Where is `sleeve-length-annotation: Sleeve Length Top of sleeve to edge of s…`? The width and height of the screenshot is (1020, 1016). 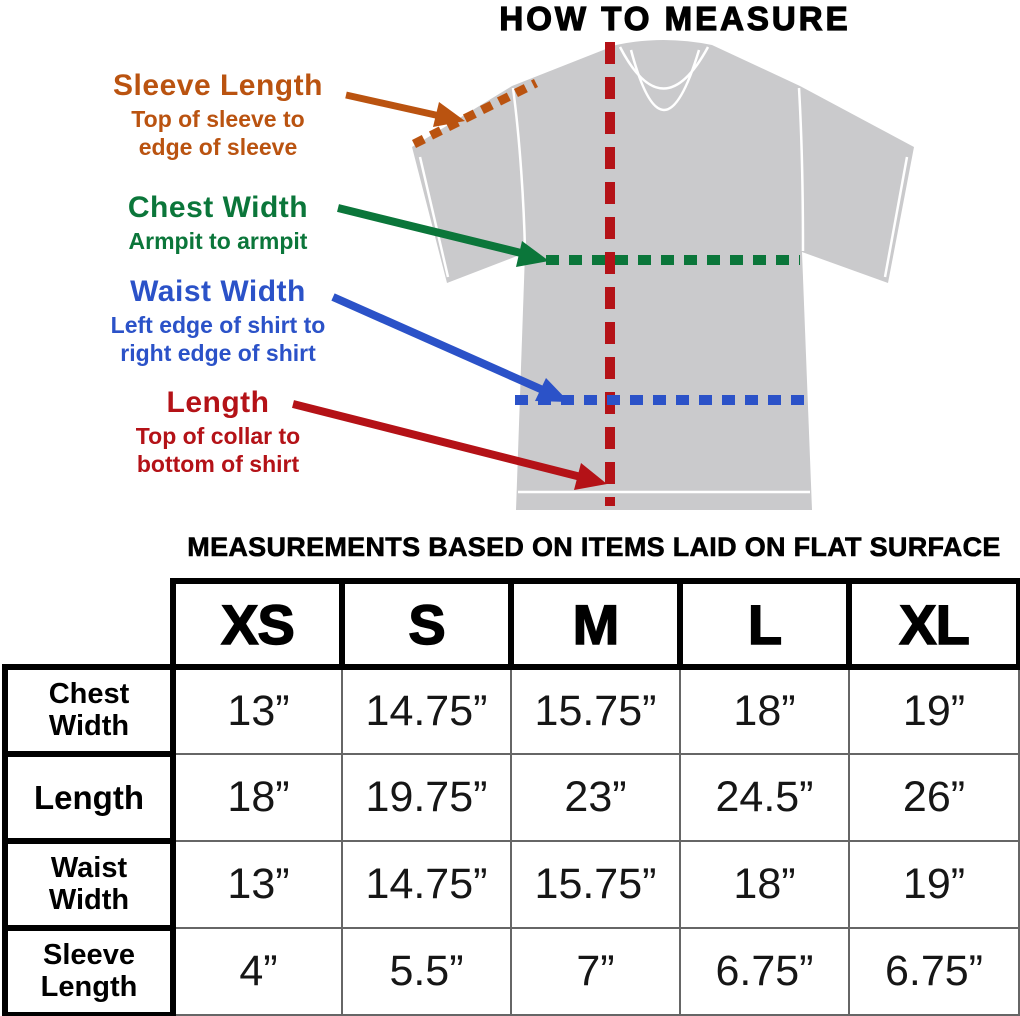 sleeve-length-annotation: Sleeve Length Top of sleeve to edge of s… is located at coordinates (218, 115).